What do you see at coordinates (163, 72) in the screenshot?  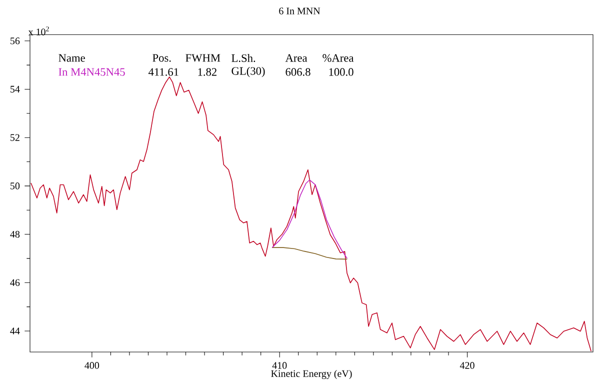 I see `annotation: 411.61` at bounding box center [163, 72].